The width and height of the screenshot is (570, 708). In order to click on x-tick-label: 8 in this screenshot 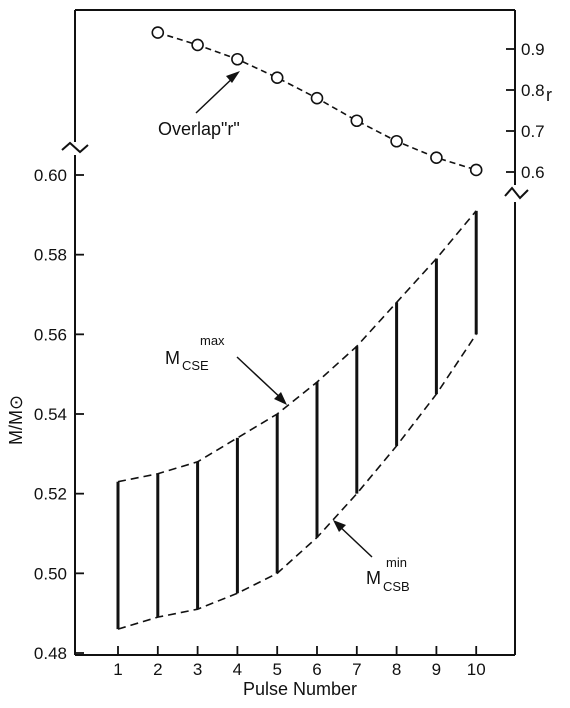, I will do `click(396, 669)`.